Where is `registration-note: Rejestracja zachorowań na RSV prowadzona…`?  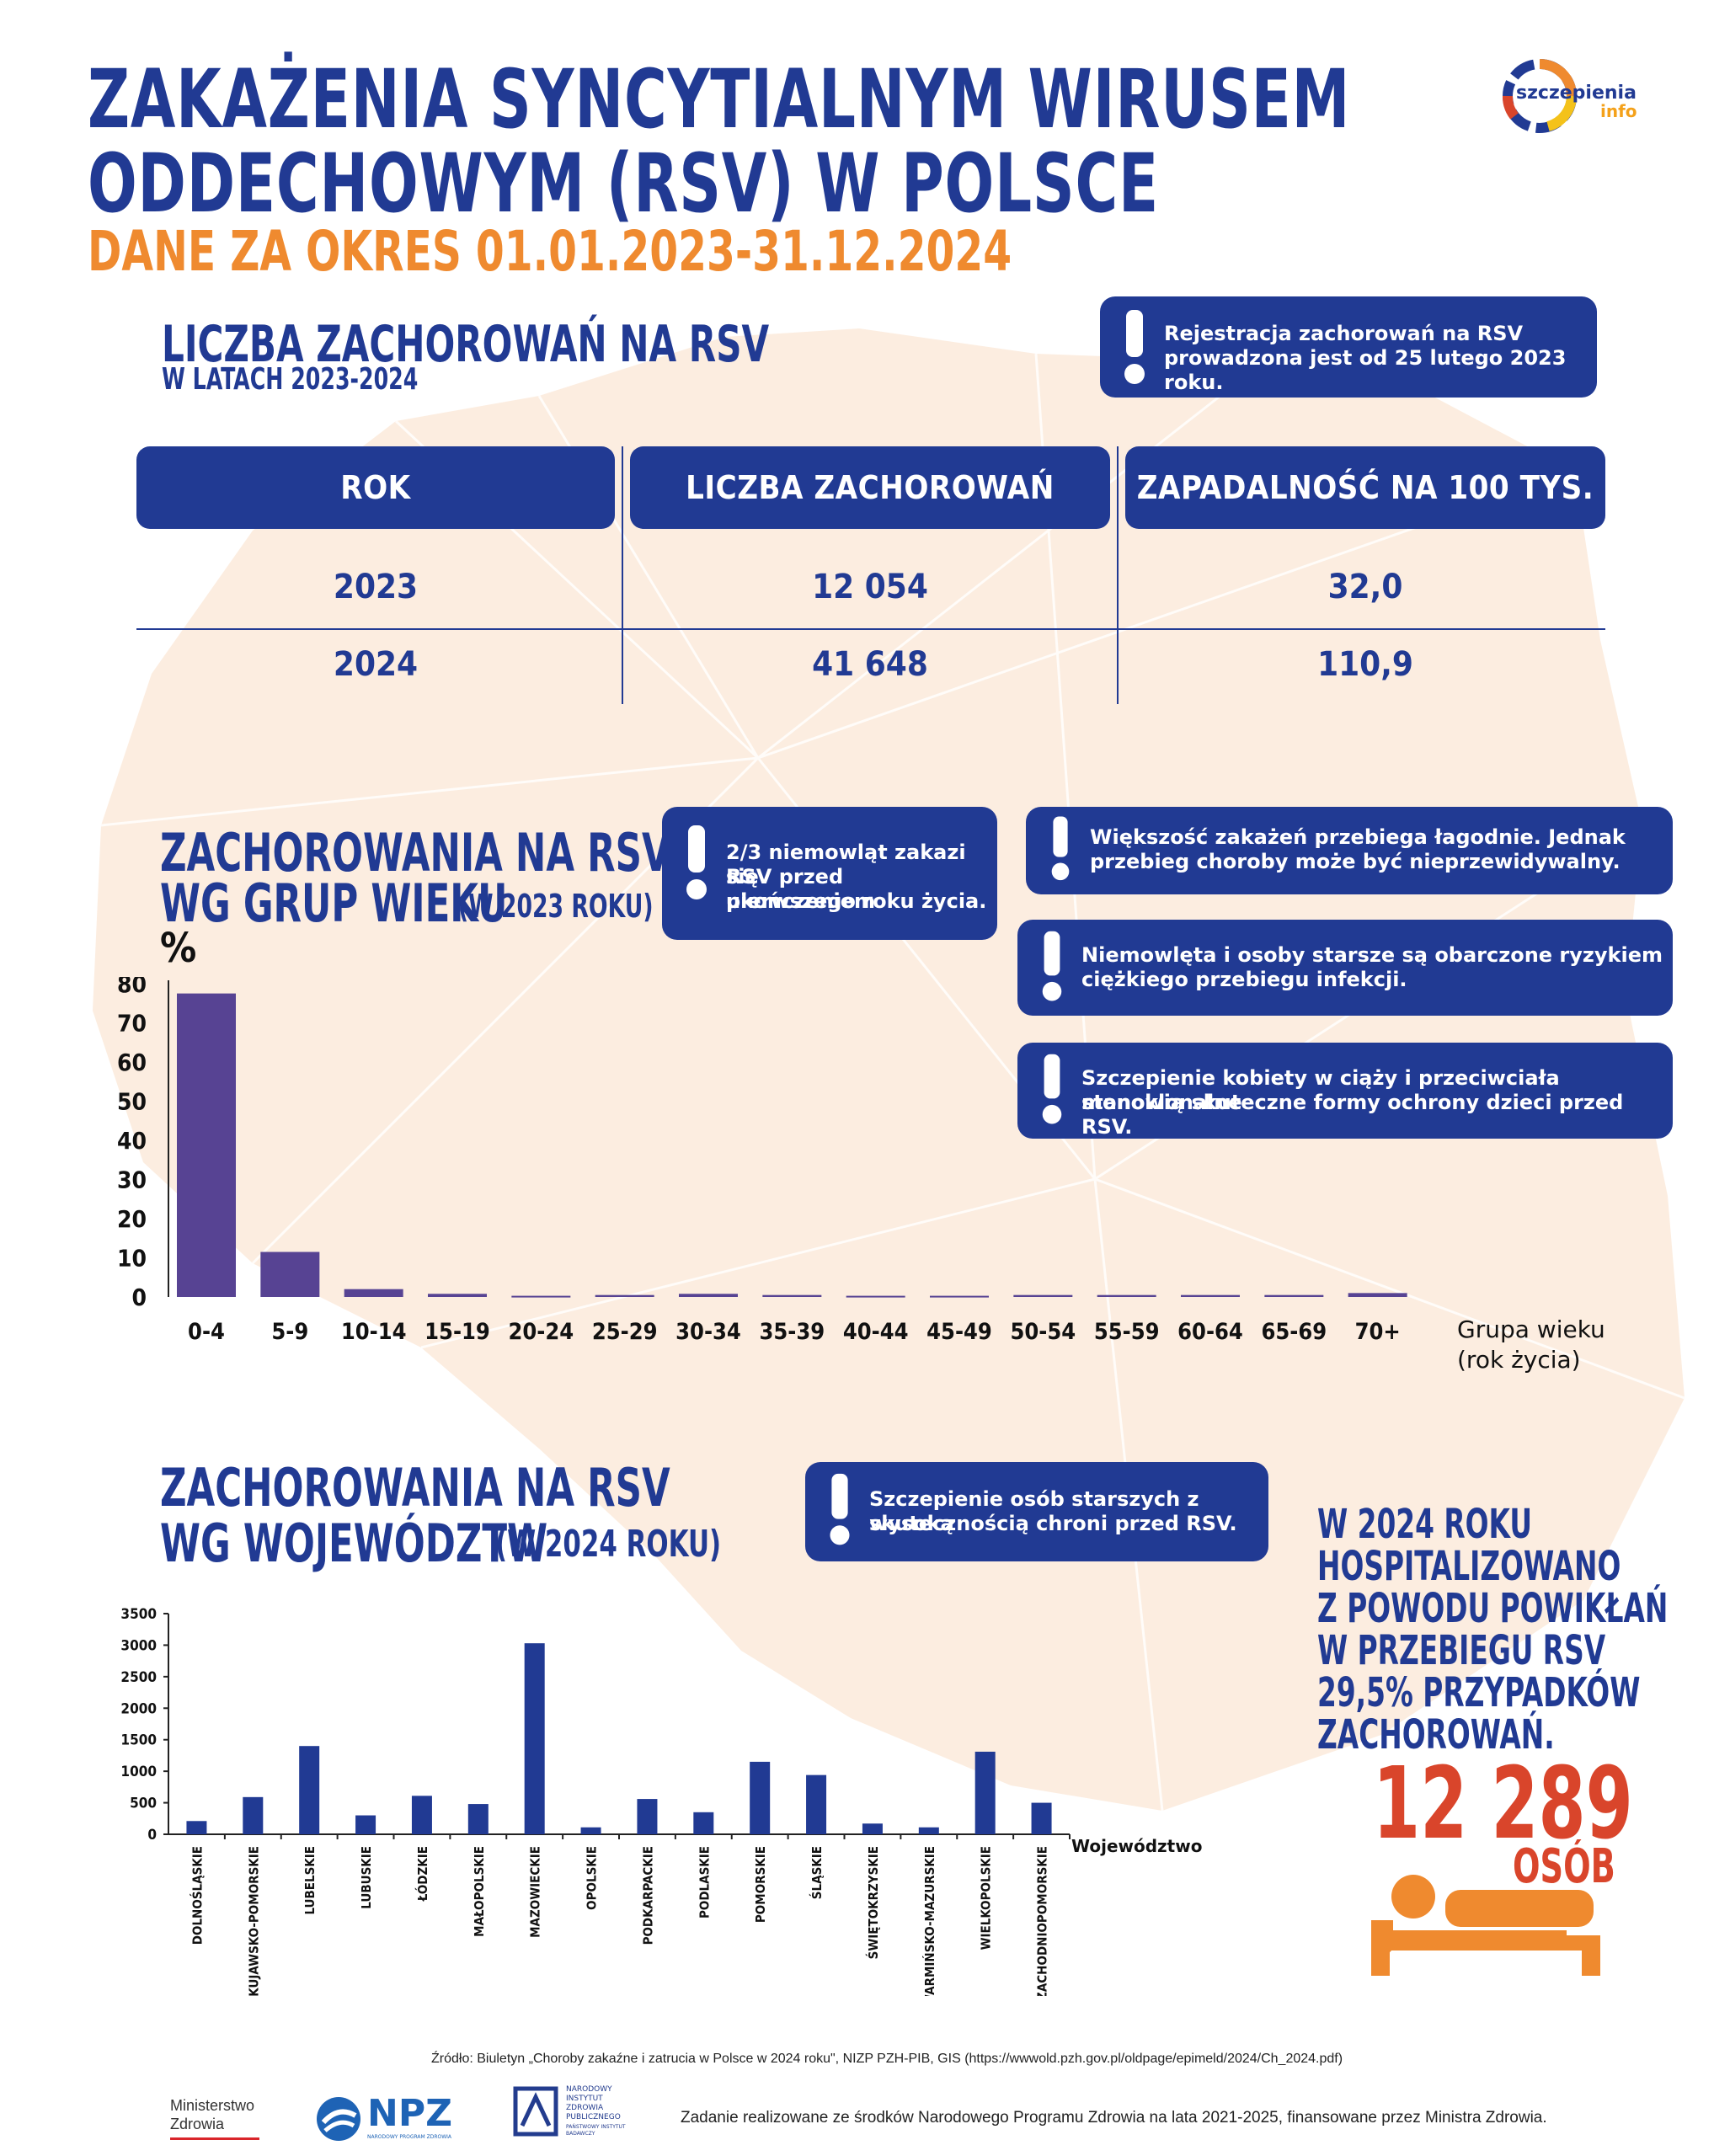
registration-note: Rejestracja zachorowań na RSV prowadzona… is located at coordinates (1348, 347).